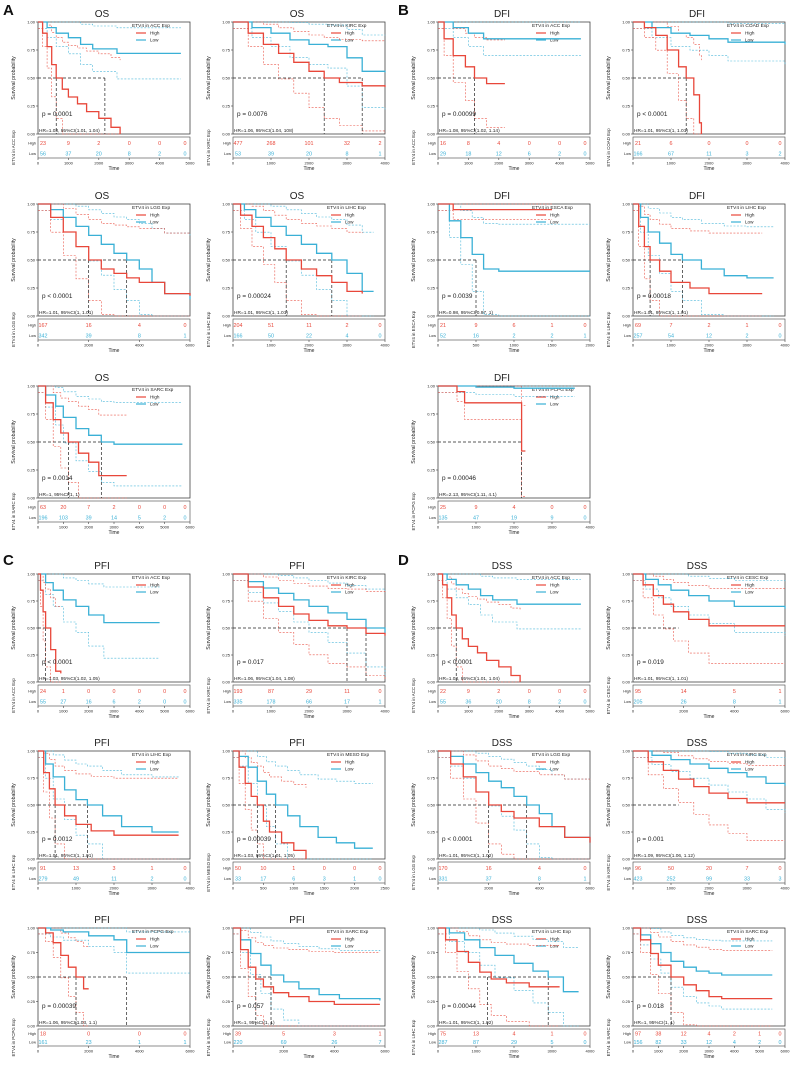 This screenshot has height=1074, width=794. Describe the element at coordinates (638, 692) in the screenshot. I see `risk-count-high: 95` at that location.